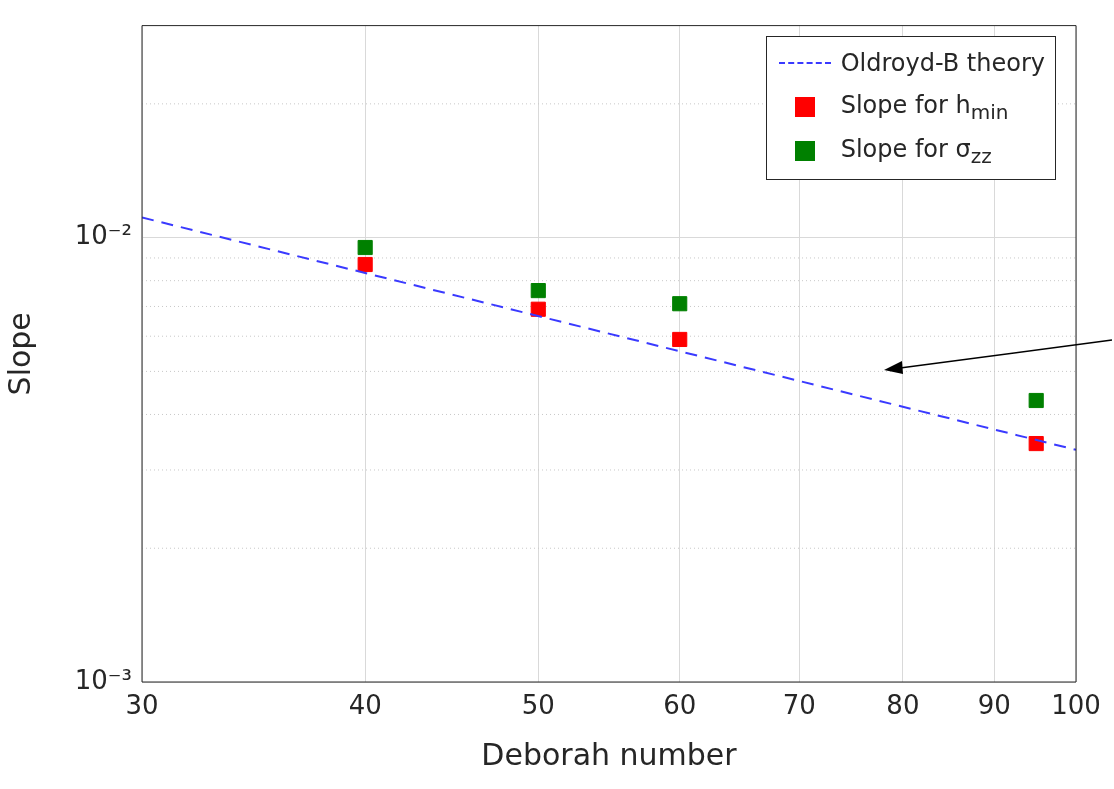 This screenshot has width=1114, height=789. What do you see at coordinates (924, 107) in the screenshot?
I see `legend-label: Slope for h$_{min}$` at bounding box center [924, 107].